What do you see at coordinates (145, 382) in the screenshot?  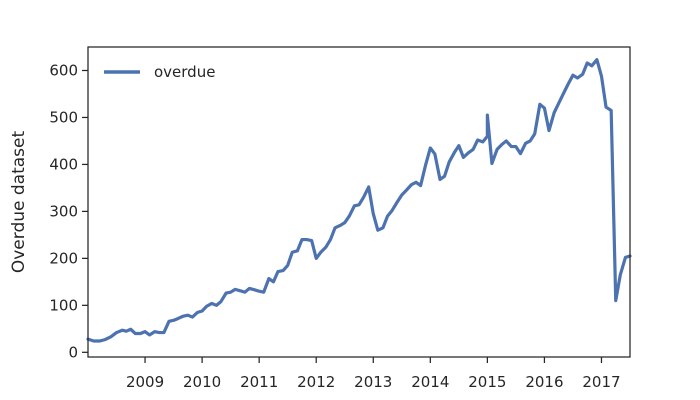 I see `x-tick-label: 2009` at bounding box center [145, 382].